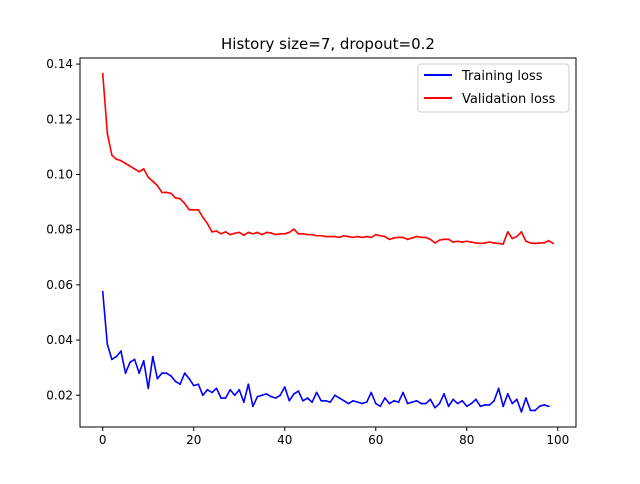 The image size is (640, 484). I want to click on x-tick-label: 20, so click(193, 440).